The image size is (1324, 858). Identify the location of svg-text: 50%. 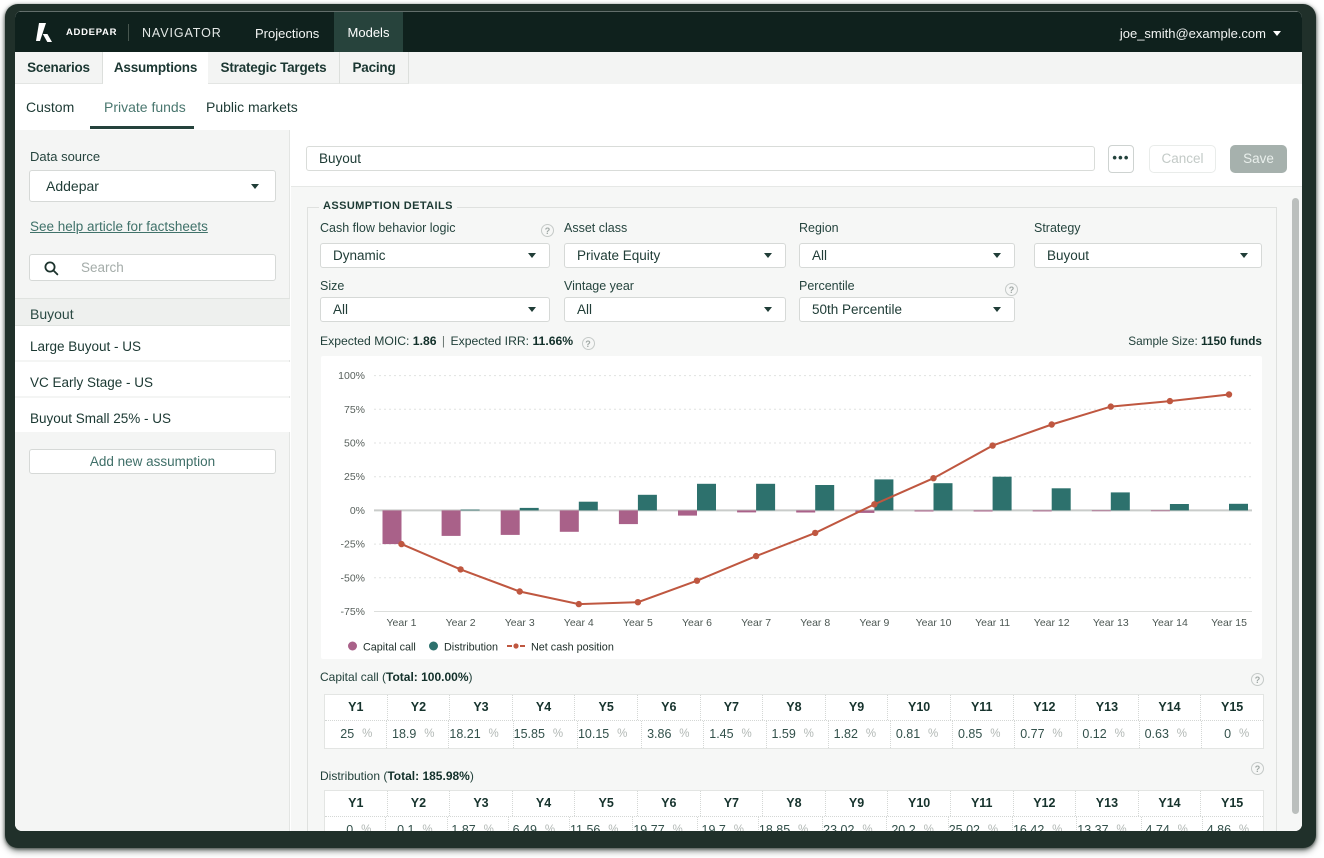
(354, 444).